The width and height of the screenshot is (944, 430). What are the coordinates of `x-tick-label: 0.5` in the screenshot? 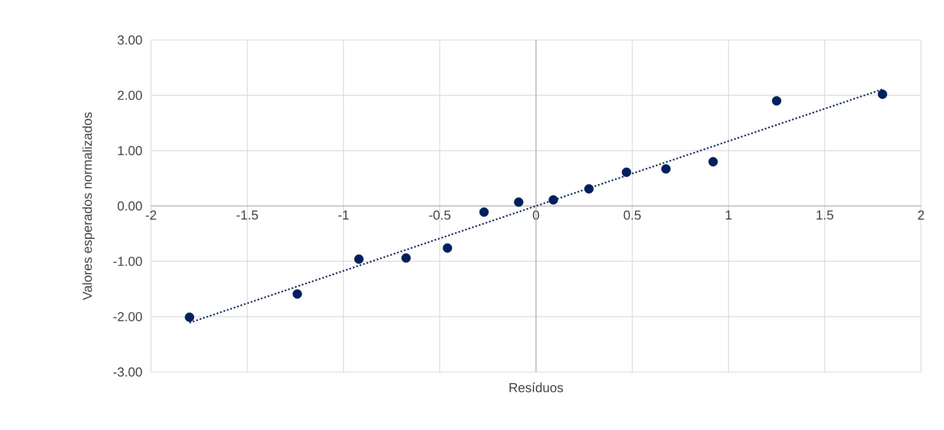 It's located at (632, 215).